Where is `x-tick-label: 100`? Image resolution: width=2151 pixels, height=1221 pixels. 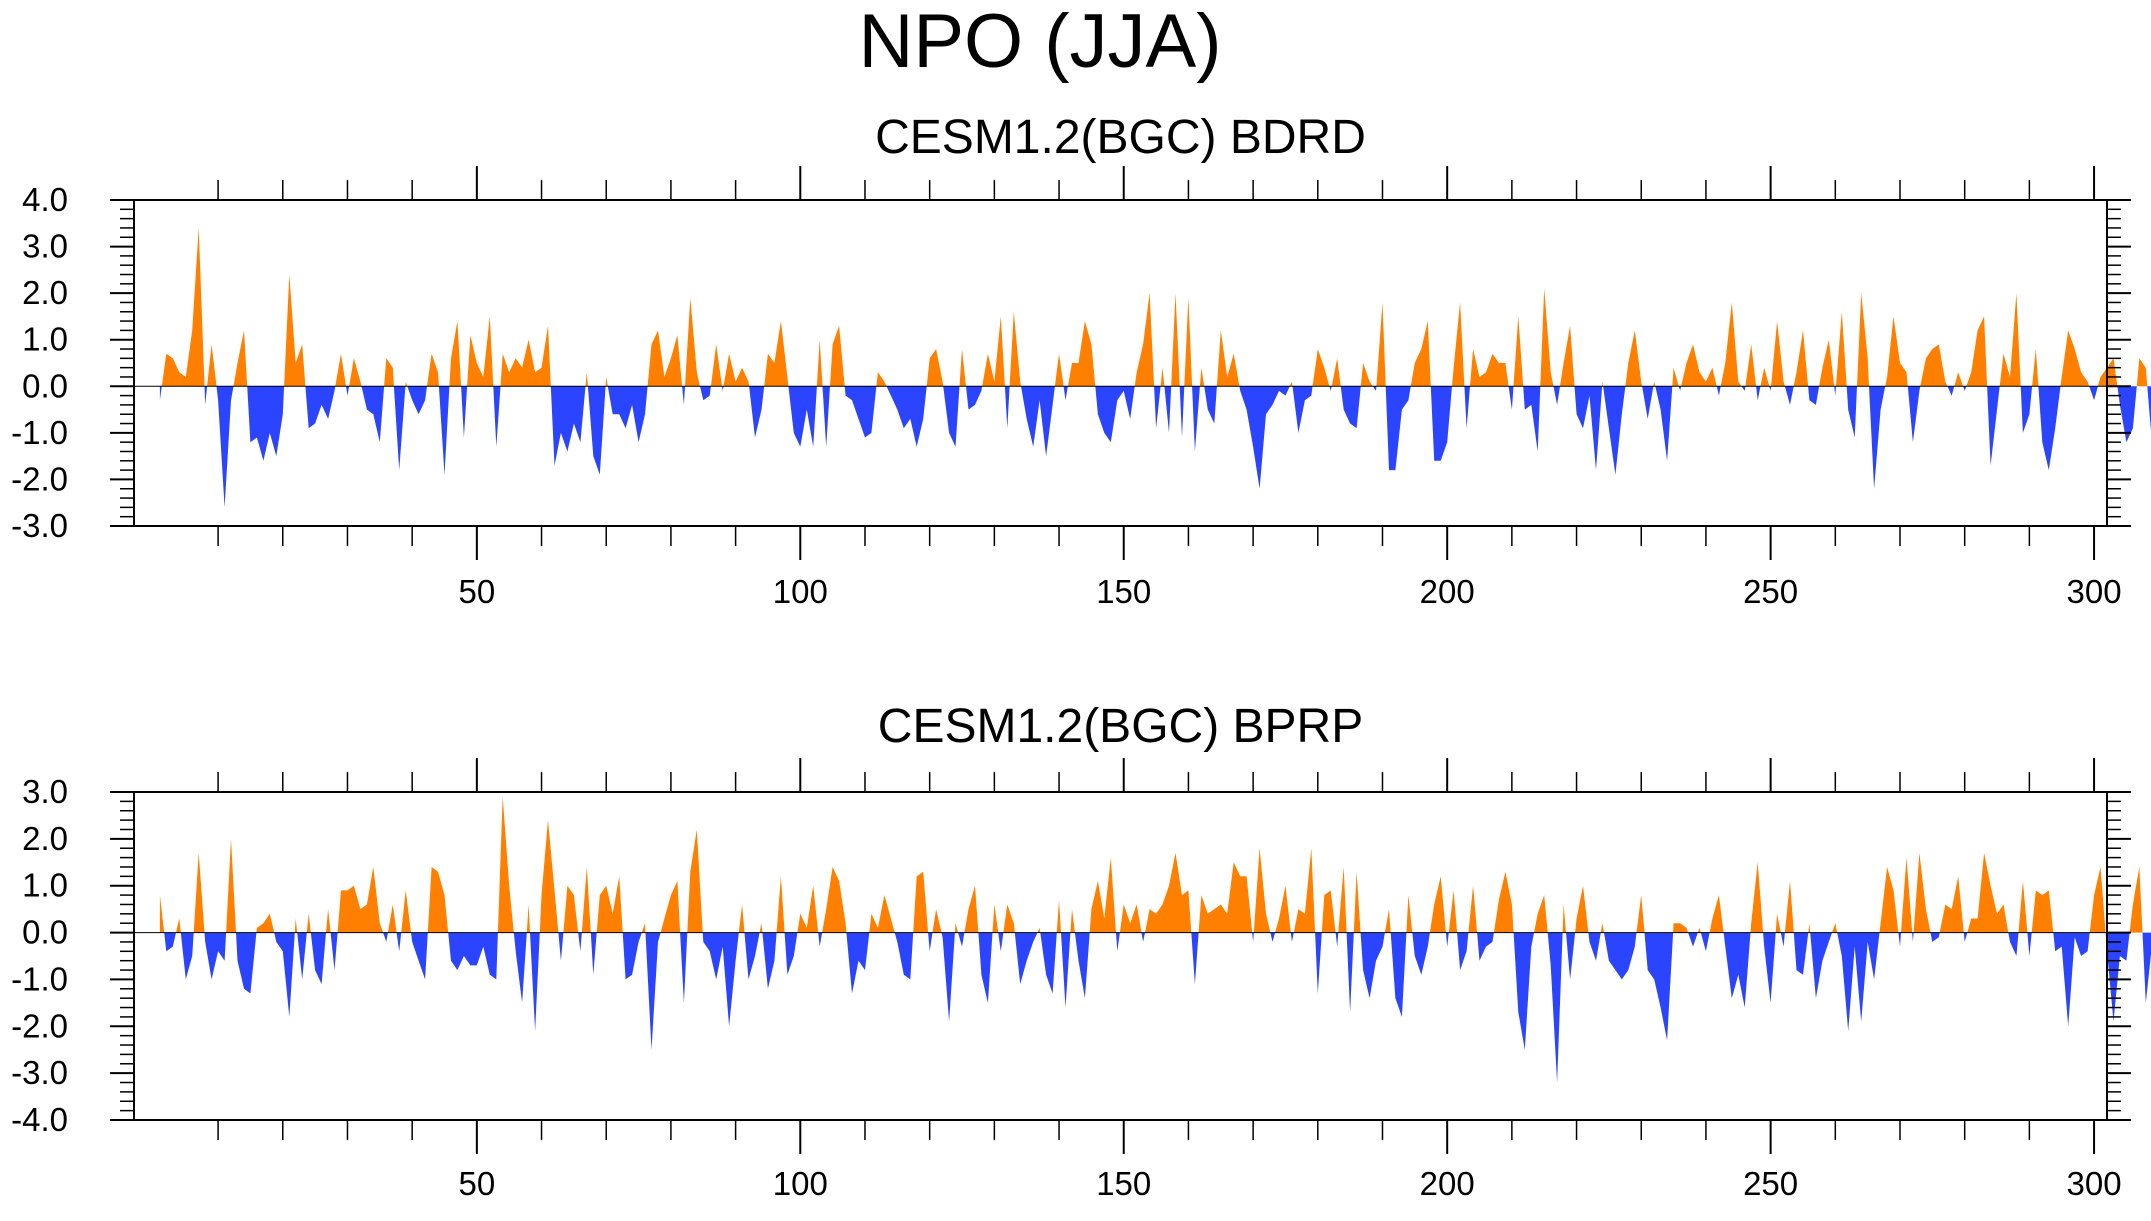
x-tick-label: 100 is located at coordinates (800, 591).